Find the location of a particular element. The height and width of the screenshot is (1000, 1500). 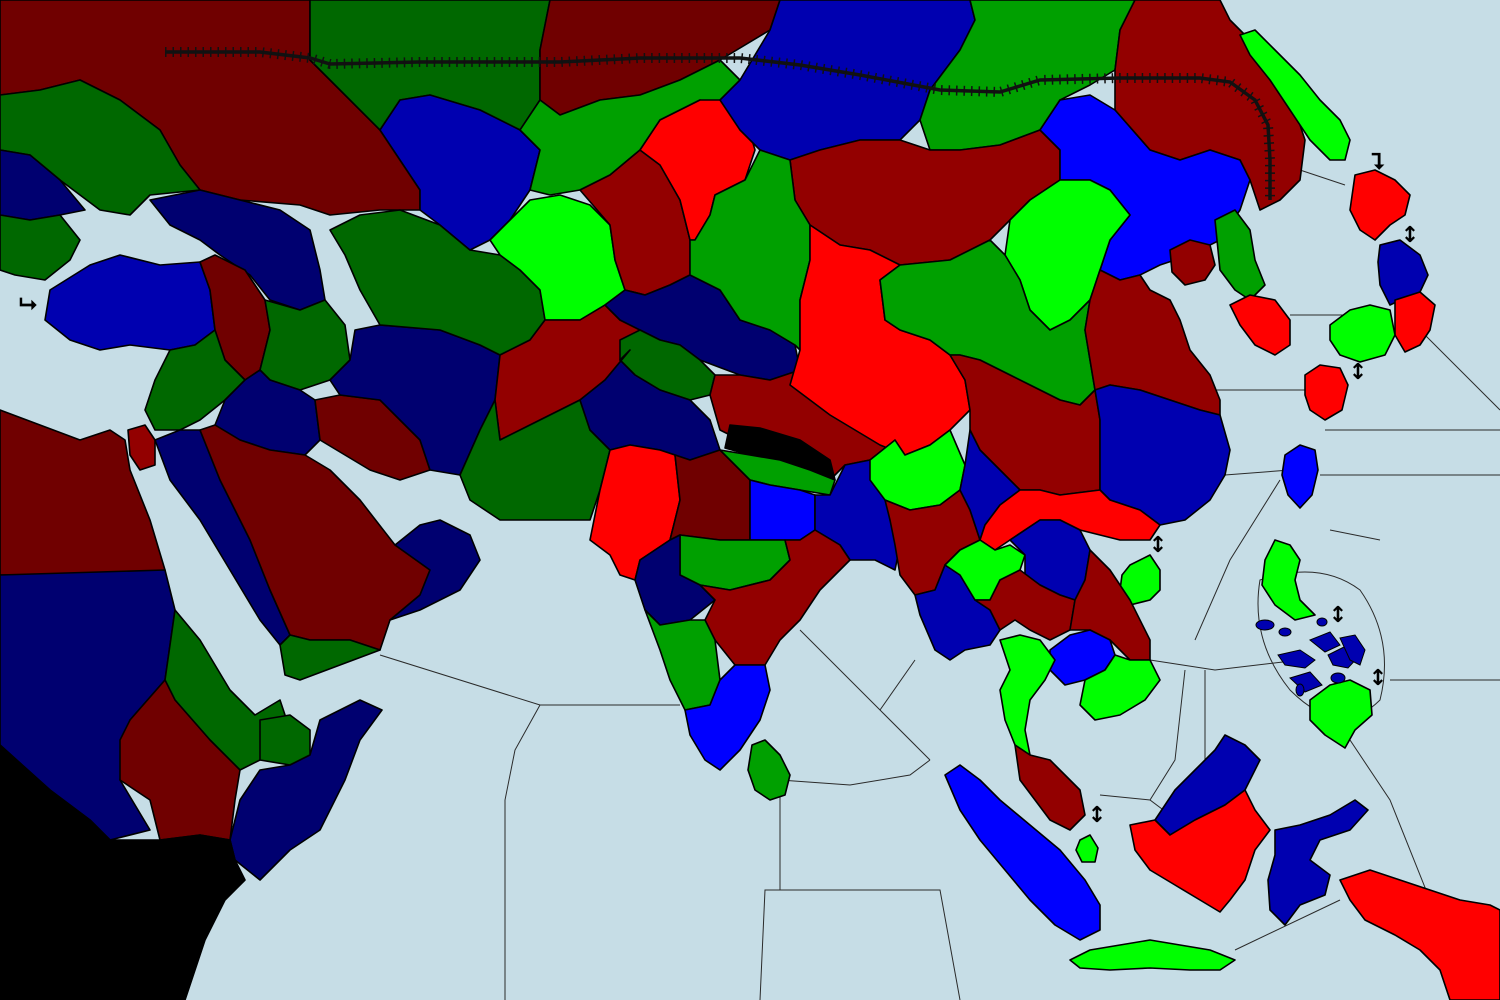

territory-java is located at coordinates (1152, 955).